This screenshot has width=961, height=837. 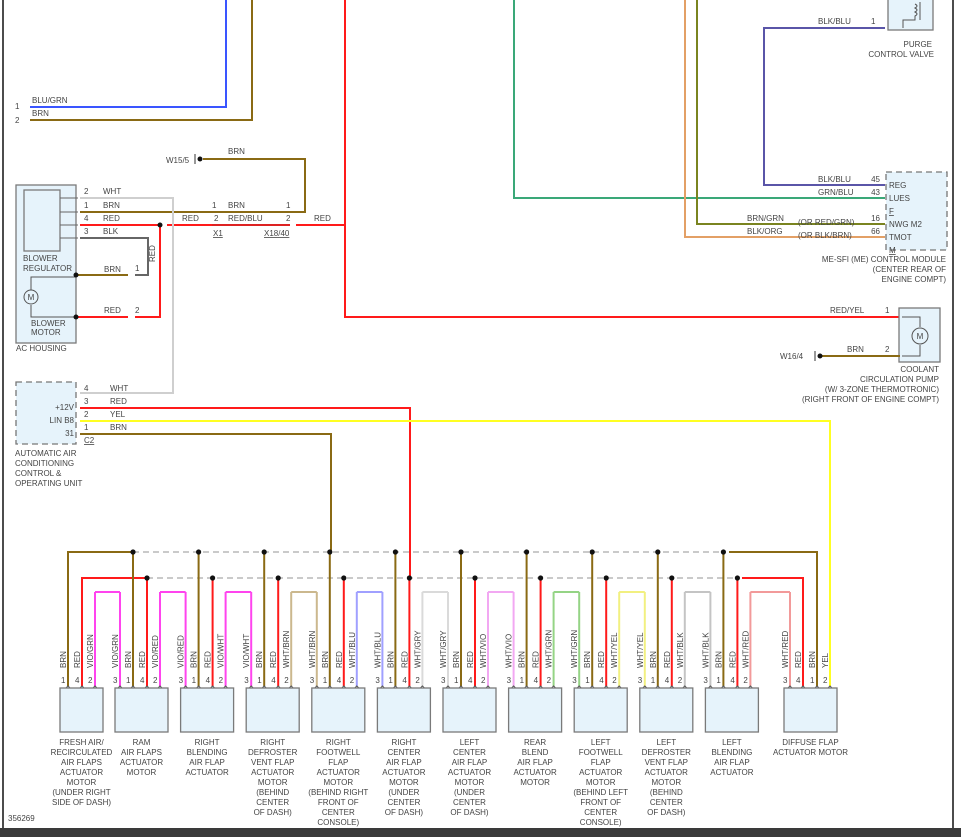 I want to click on module-name-line: (UNDER RIGHT, so click(x=81, y=792).